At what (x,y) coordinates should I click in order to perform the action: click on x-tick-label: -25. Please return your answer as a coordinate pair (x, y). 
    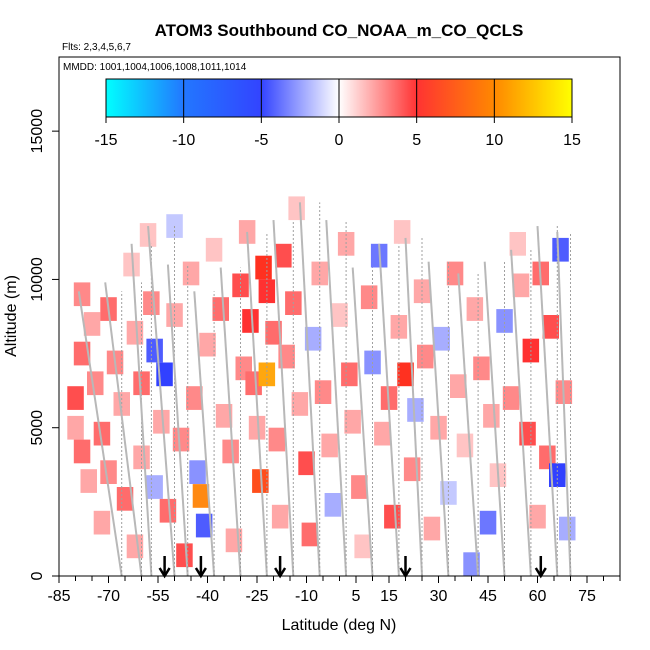
    Looking at the image, I should click on (256, 596).